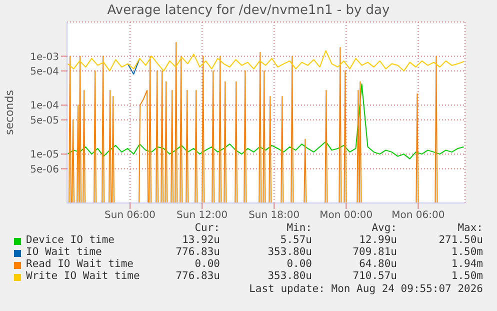  What do you see at coordinates (460, 240) in the screenshot?
I see `text: 271.50u` at bounding box center [460, 240].